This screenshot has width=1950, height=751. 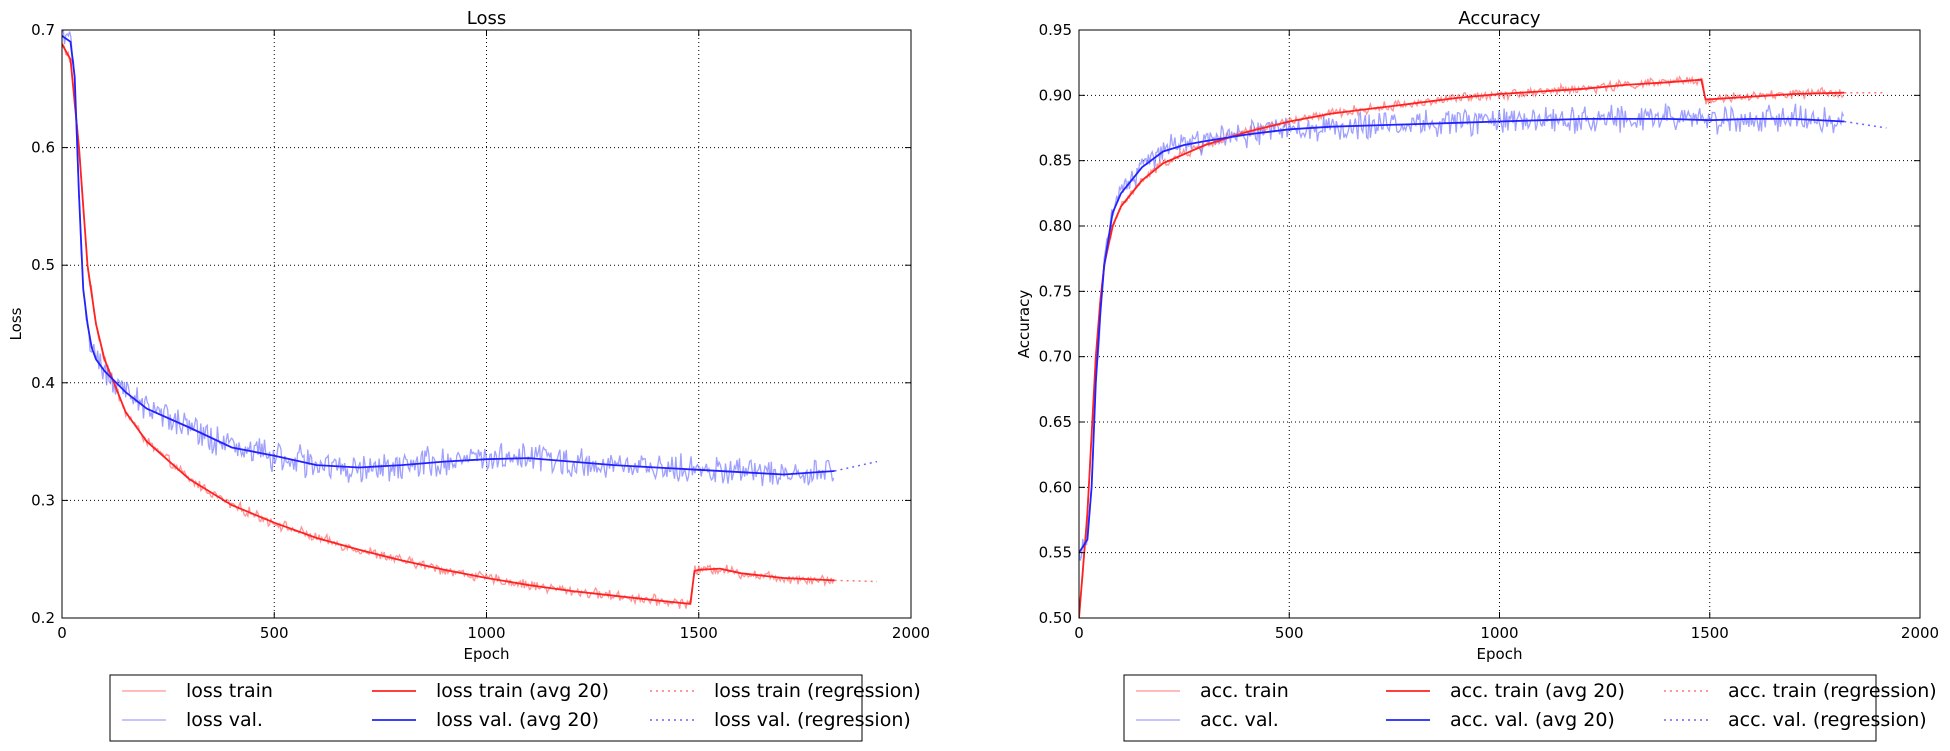 What do you see at coordinates (1055, 291) in the screenshot?
I see `y-tick-label: 0.75` at bounding box center [1055, 291].